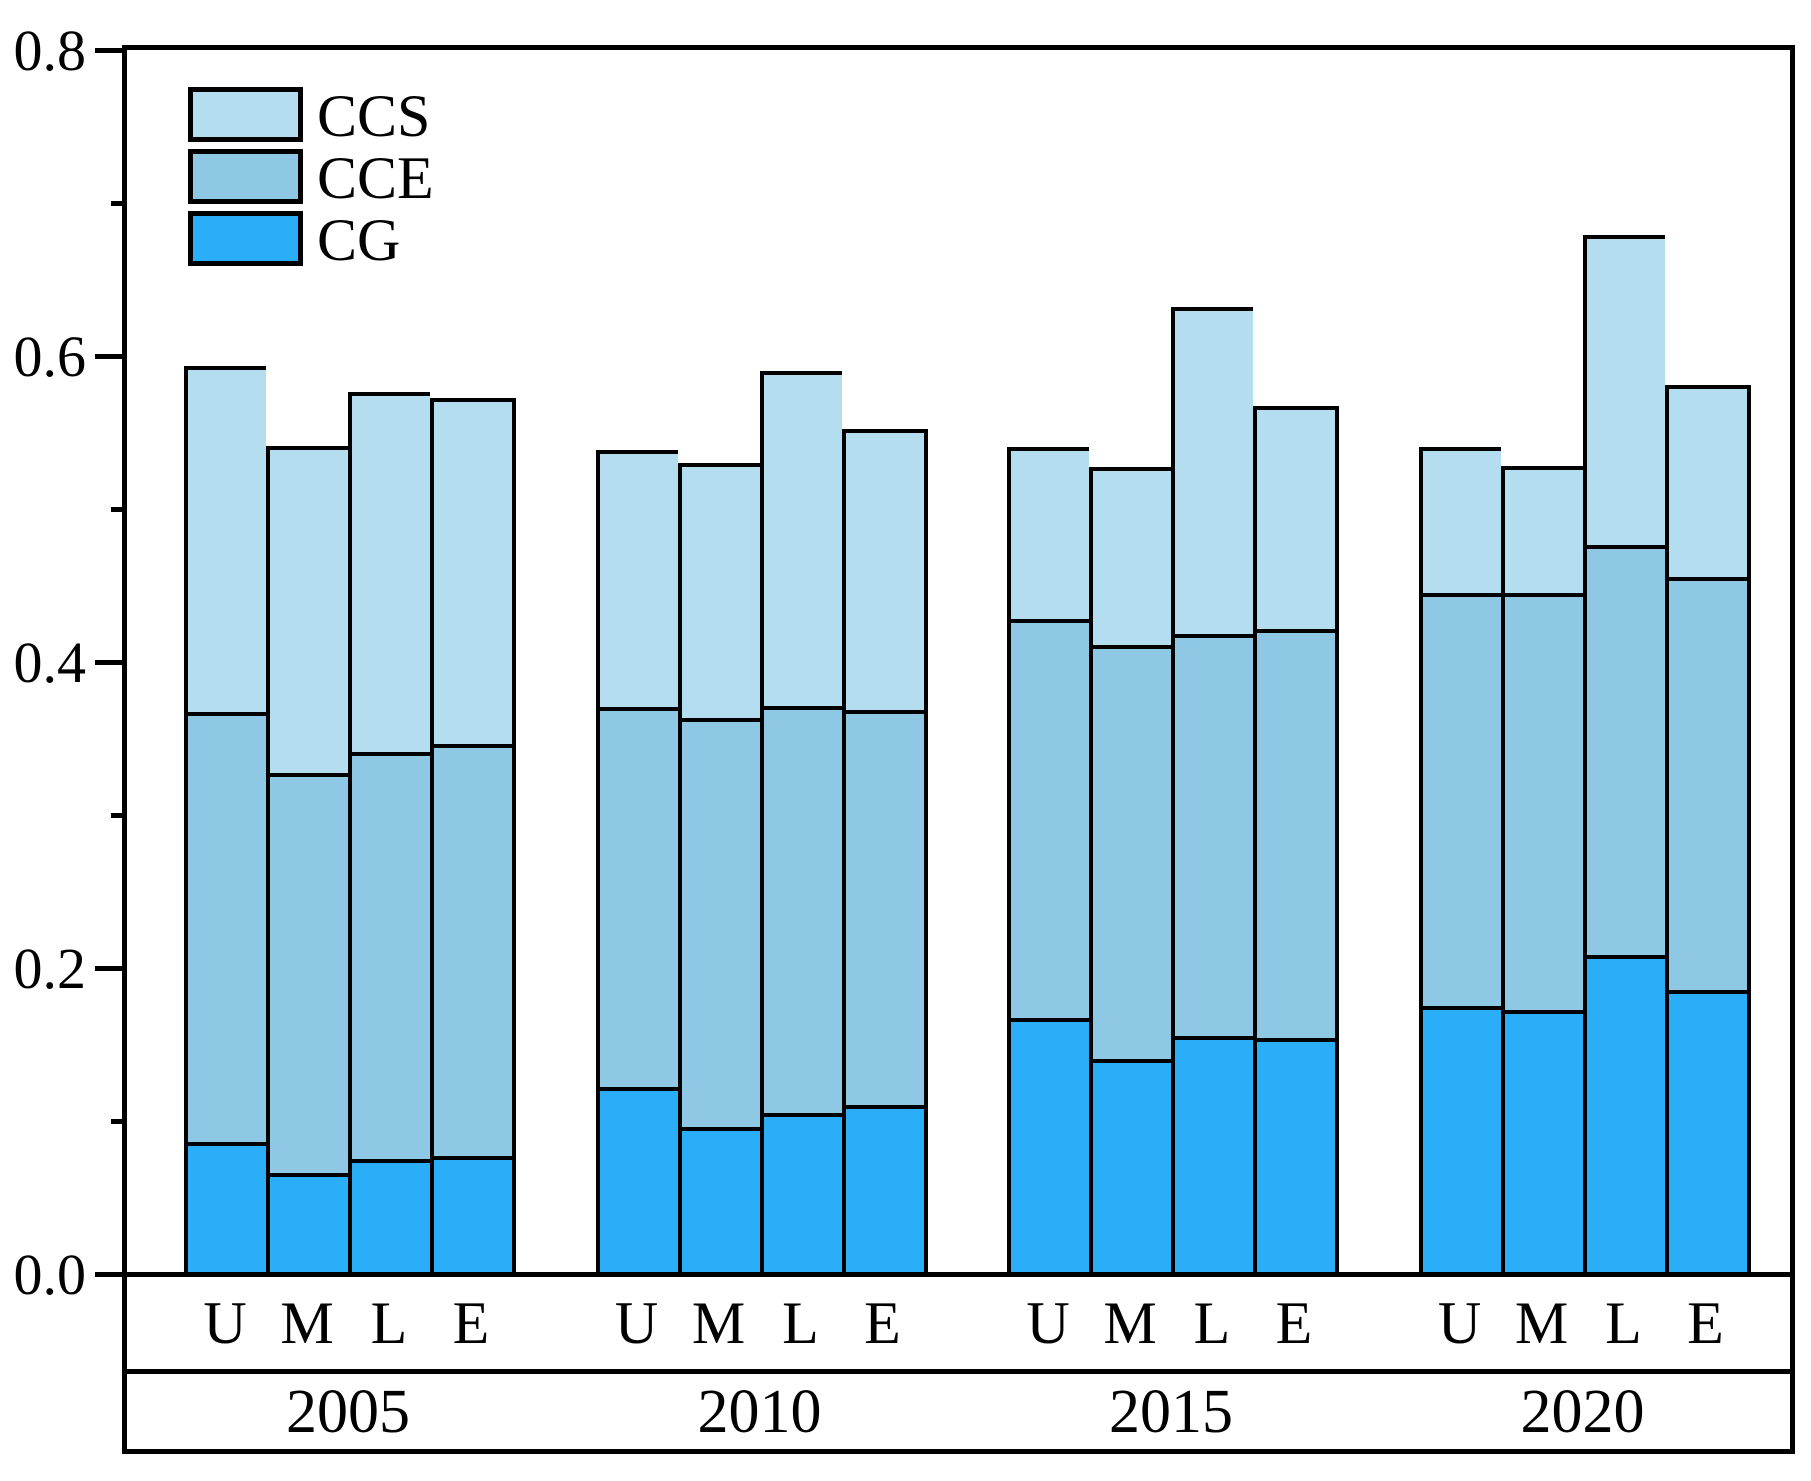 The image size is (1811, 1481). I want to click on y-tick-label: 0.8, so click(50, 50).